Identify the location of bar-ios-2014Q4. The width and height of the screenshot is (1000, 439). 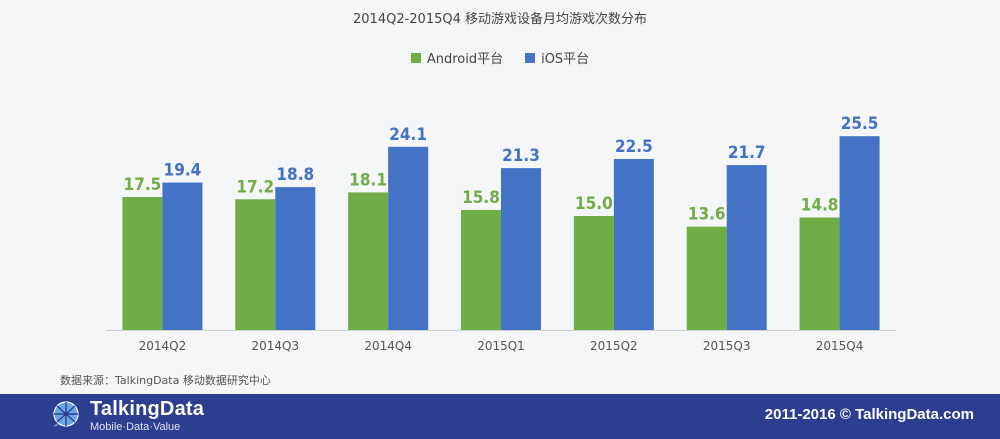
(408, 238).